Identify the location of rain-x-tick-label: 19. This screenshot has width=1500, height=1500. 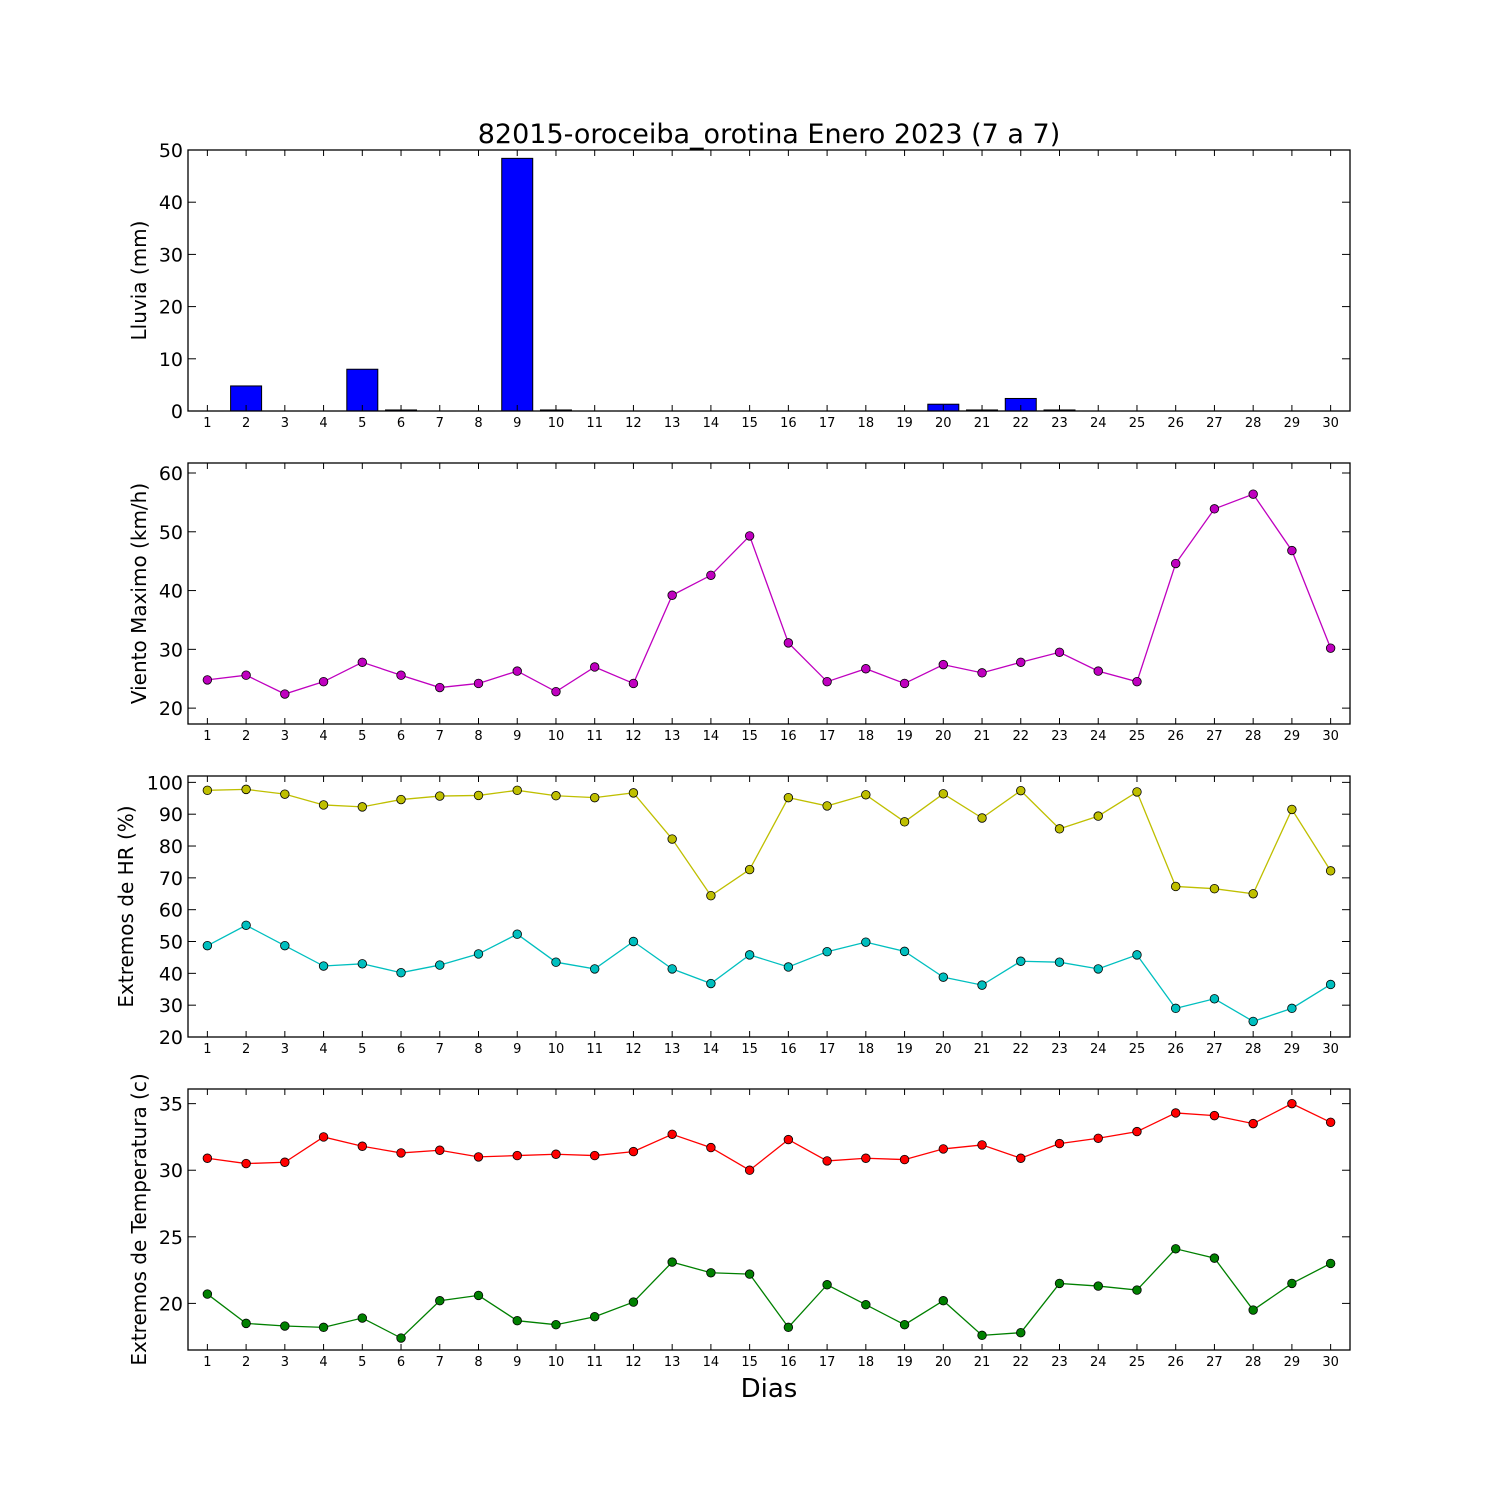
(904, 423).